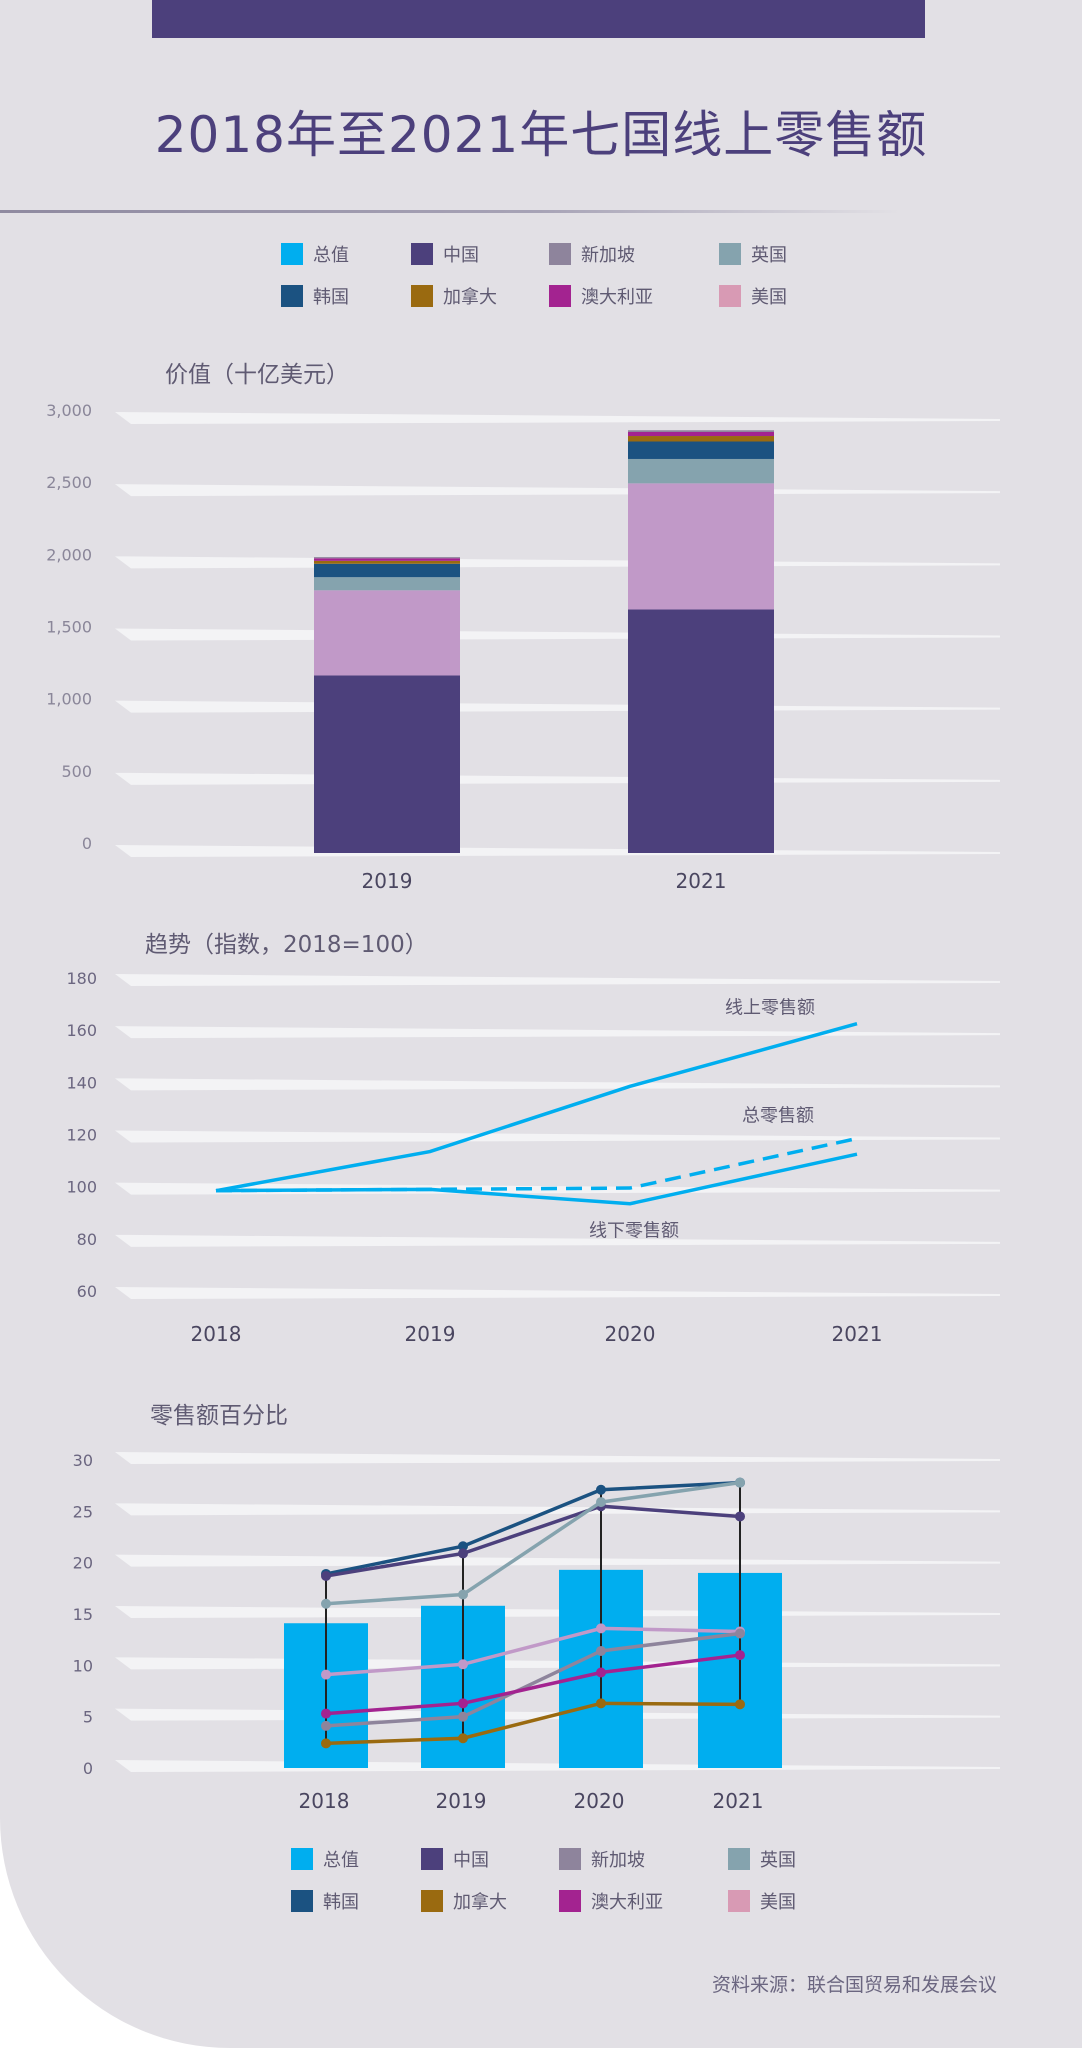  I want to click on legend-item: 加拿大, so click(454, 296).